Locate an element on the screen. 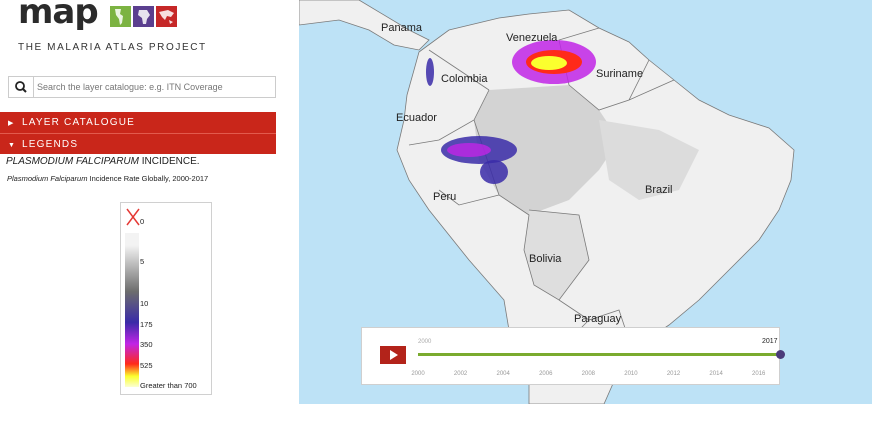  timeline-track is located at coordinates (601, 354).